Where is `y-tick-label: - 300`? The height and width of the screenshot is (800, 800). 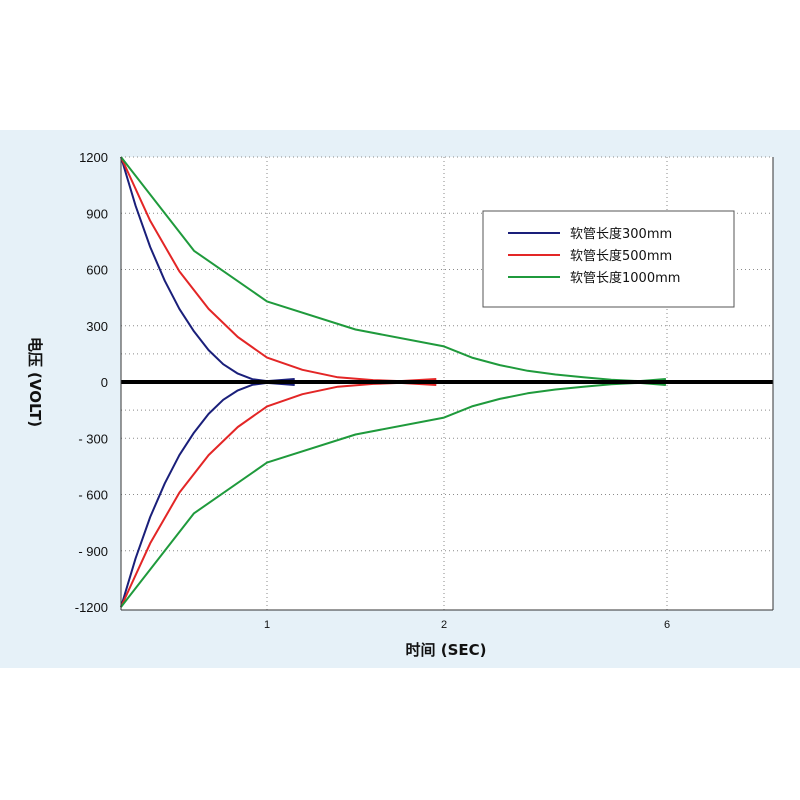 y-tick-label: - 300 is located at coordinates (93, 438).